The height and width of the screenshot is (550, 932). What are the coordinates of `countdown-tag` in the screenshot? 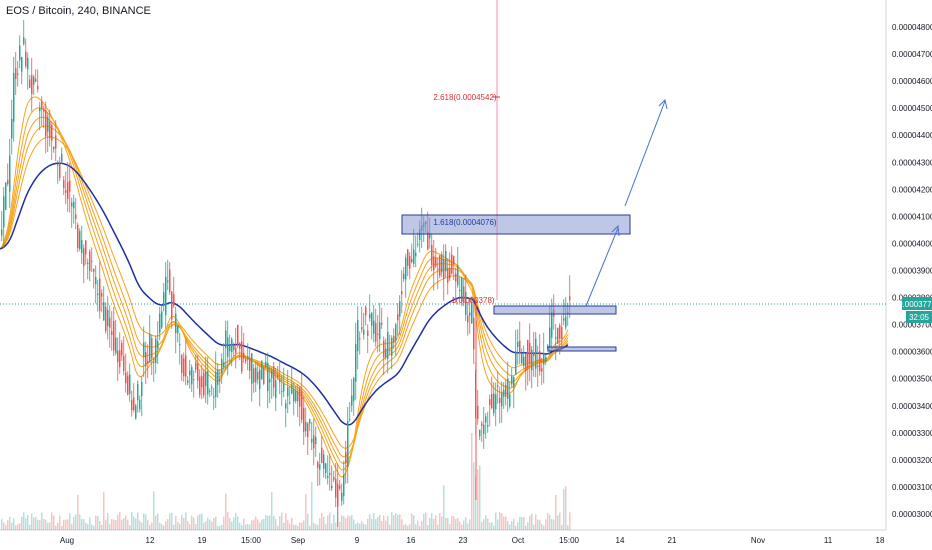 It's located at (919, 317).